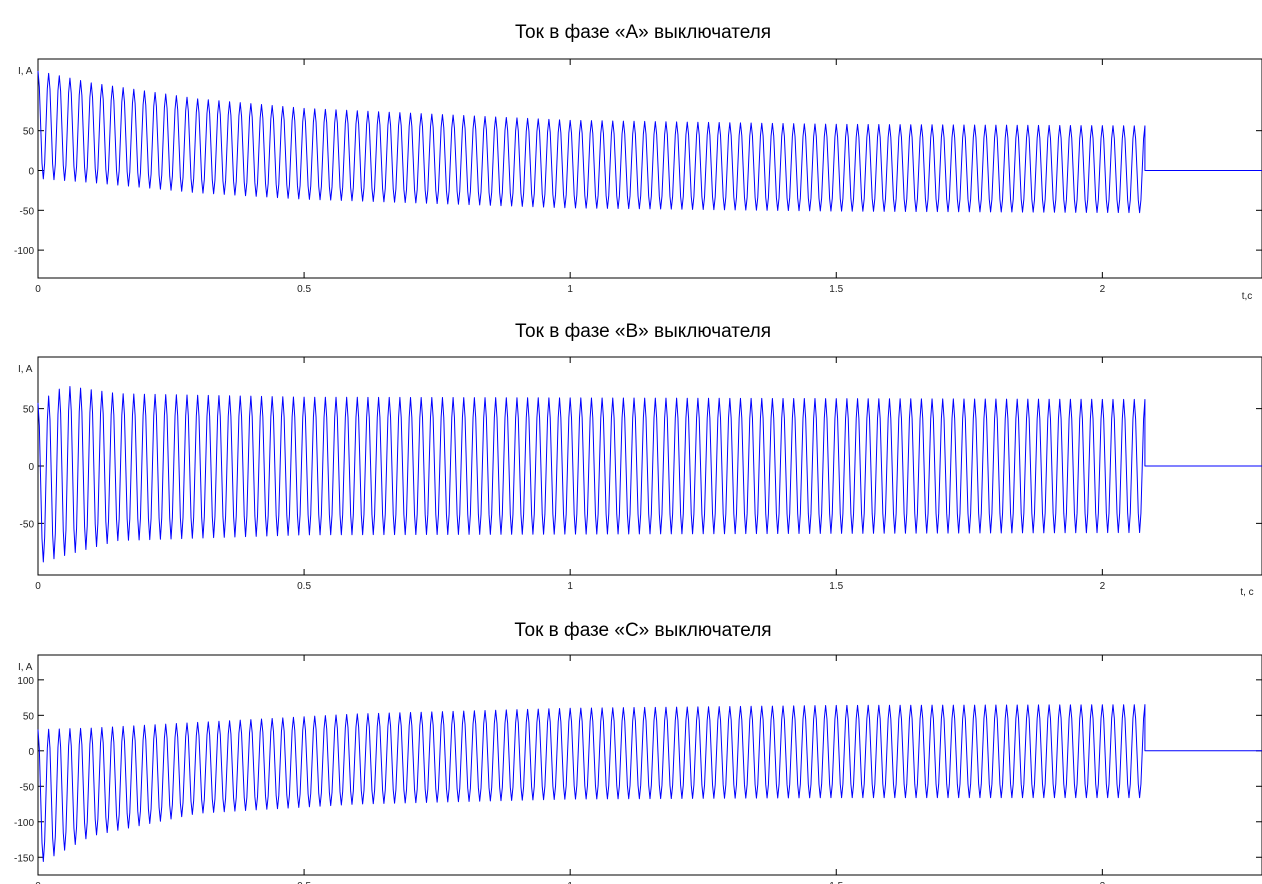 This screenshot has width=1262, height=884. What do you see at coordinates (643, 32) in the screenshot?
I see `chart-title: Ток в фазе «A» выключателя` at bounding box center [643, 32].